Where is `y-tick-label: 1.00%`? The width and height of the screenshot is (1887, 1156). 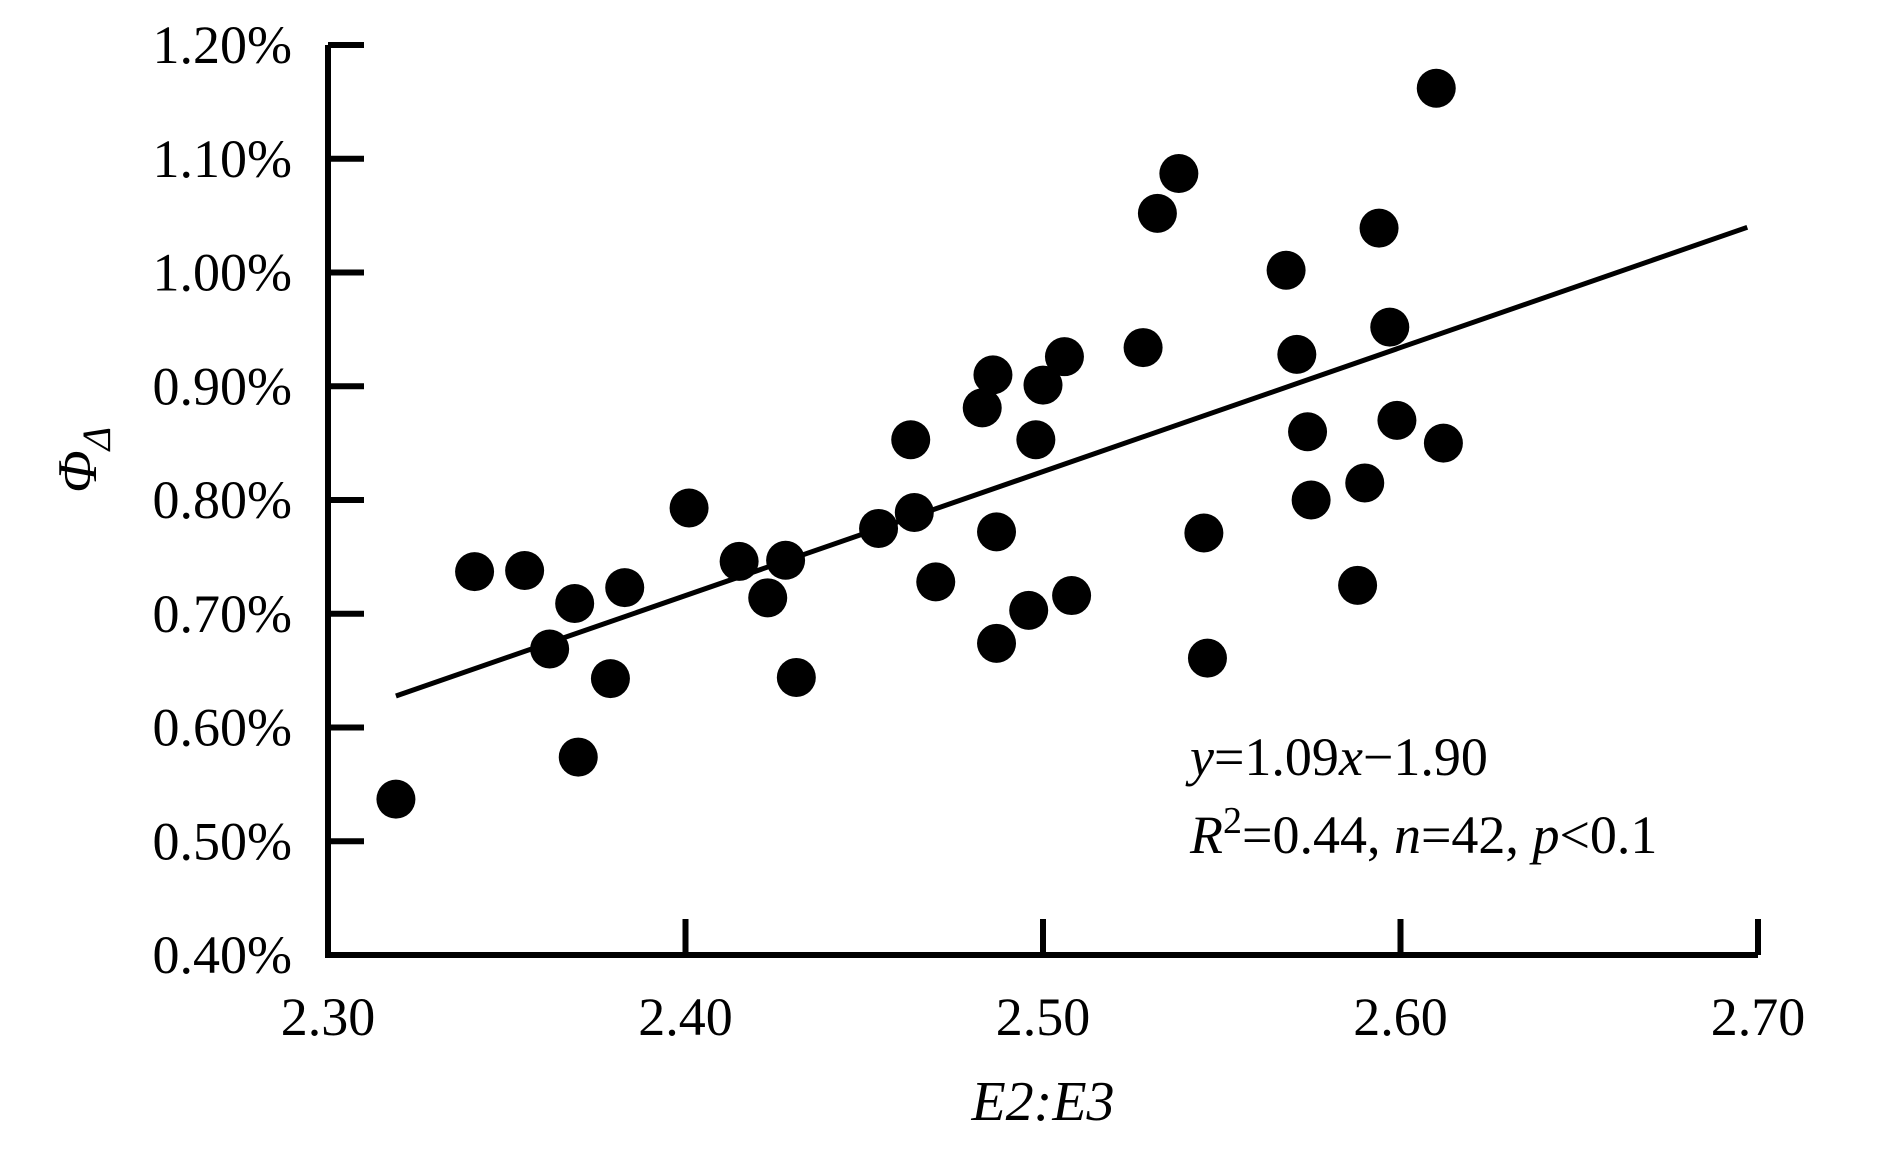 y-tick-label: 1.00% is located at coordinates (222, 273).